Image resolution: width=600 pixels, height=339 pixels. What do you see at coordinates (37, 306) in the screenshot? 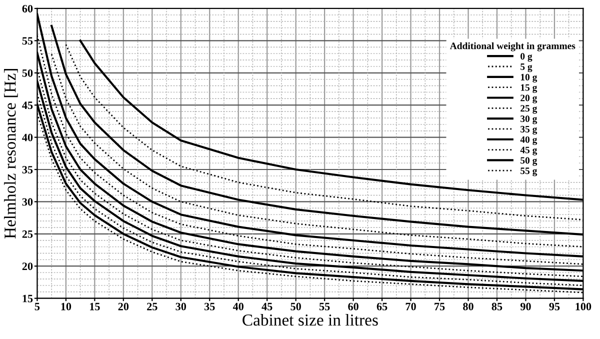
I see `x-tick-label: 5` at bounding box center [37, 306].